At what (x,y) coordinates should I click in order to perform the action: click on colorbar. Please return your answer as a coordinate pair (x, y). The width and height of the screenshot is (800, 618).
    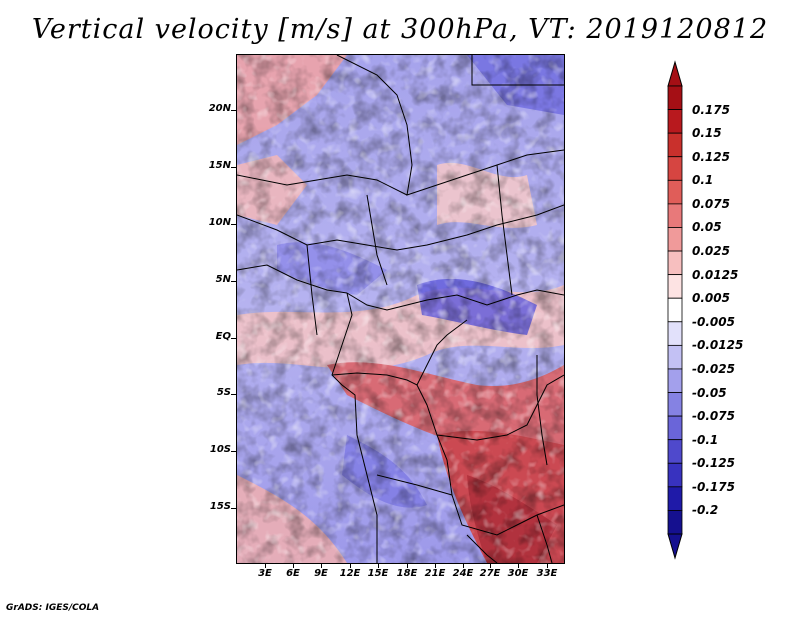
    Looking at the image, I should click on (675, 310).